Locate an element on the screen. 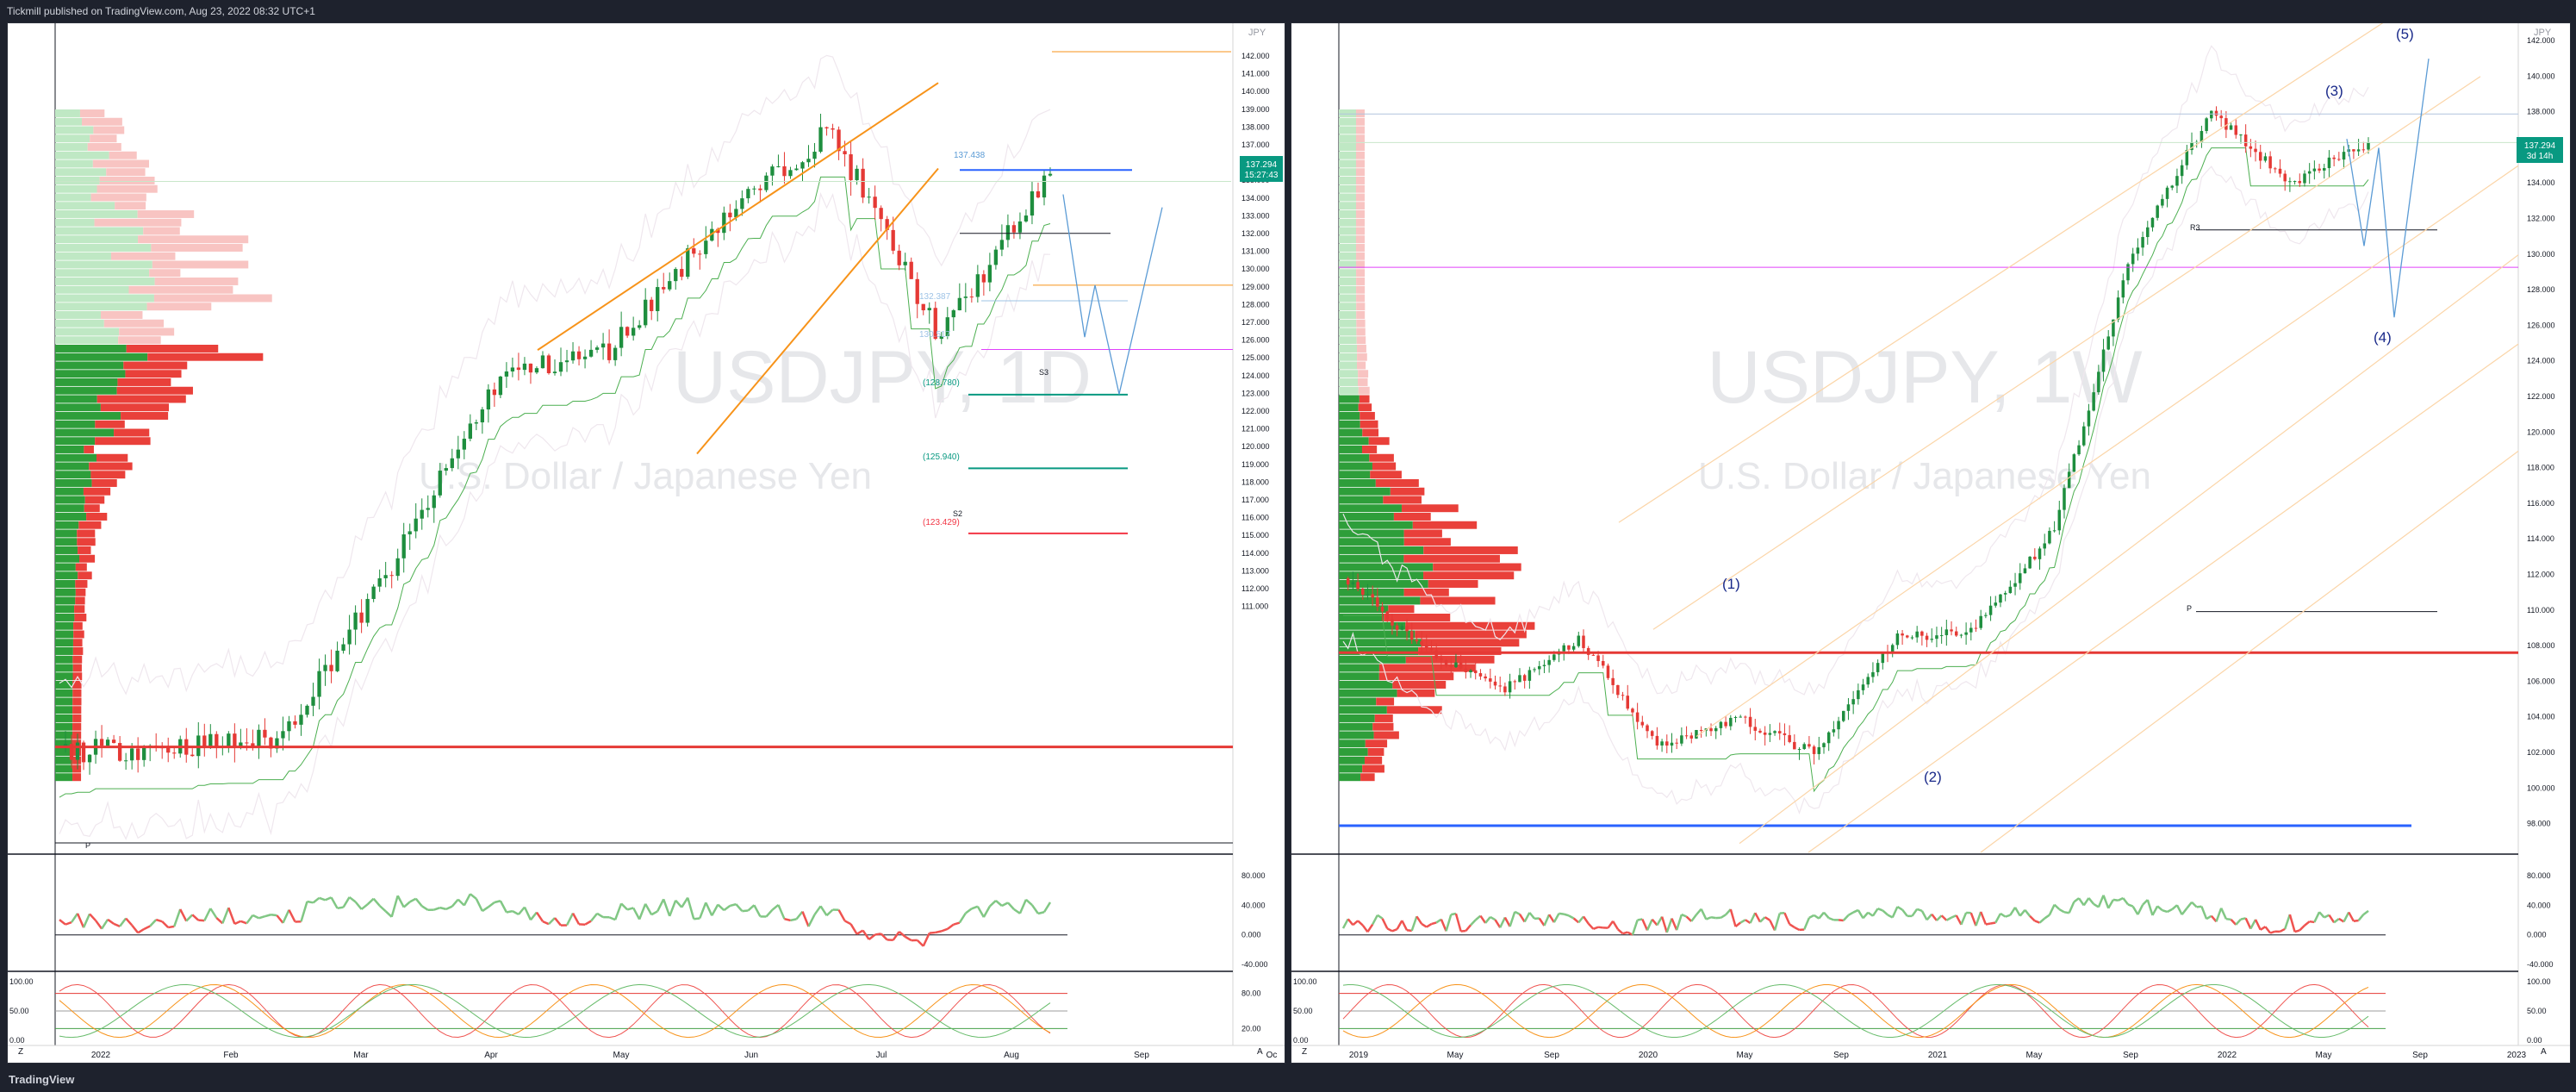 This screenshot has width=2576, height=1092. time-tick: Apr is located at coordinates (491, 1055).